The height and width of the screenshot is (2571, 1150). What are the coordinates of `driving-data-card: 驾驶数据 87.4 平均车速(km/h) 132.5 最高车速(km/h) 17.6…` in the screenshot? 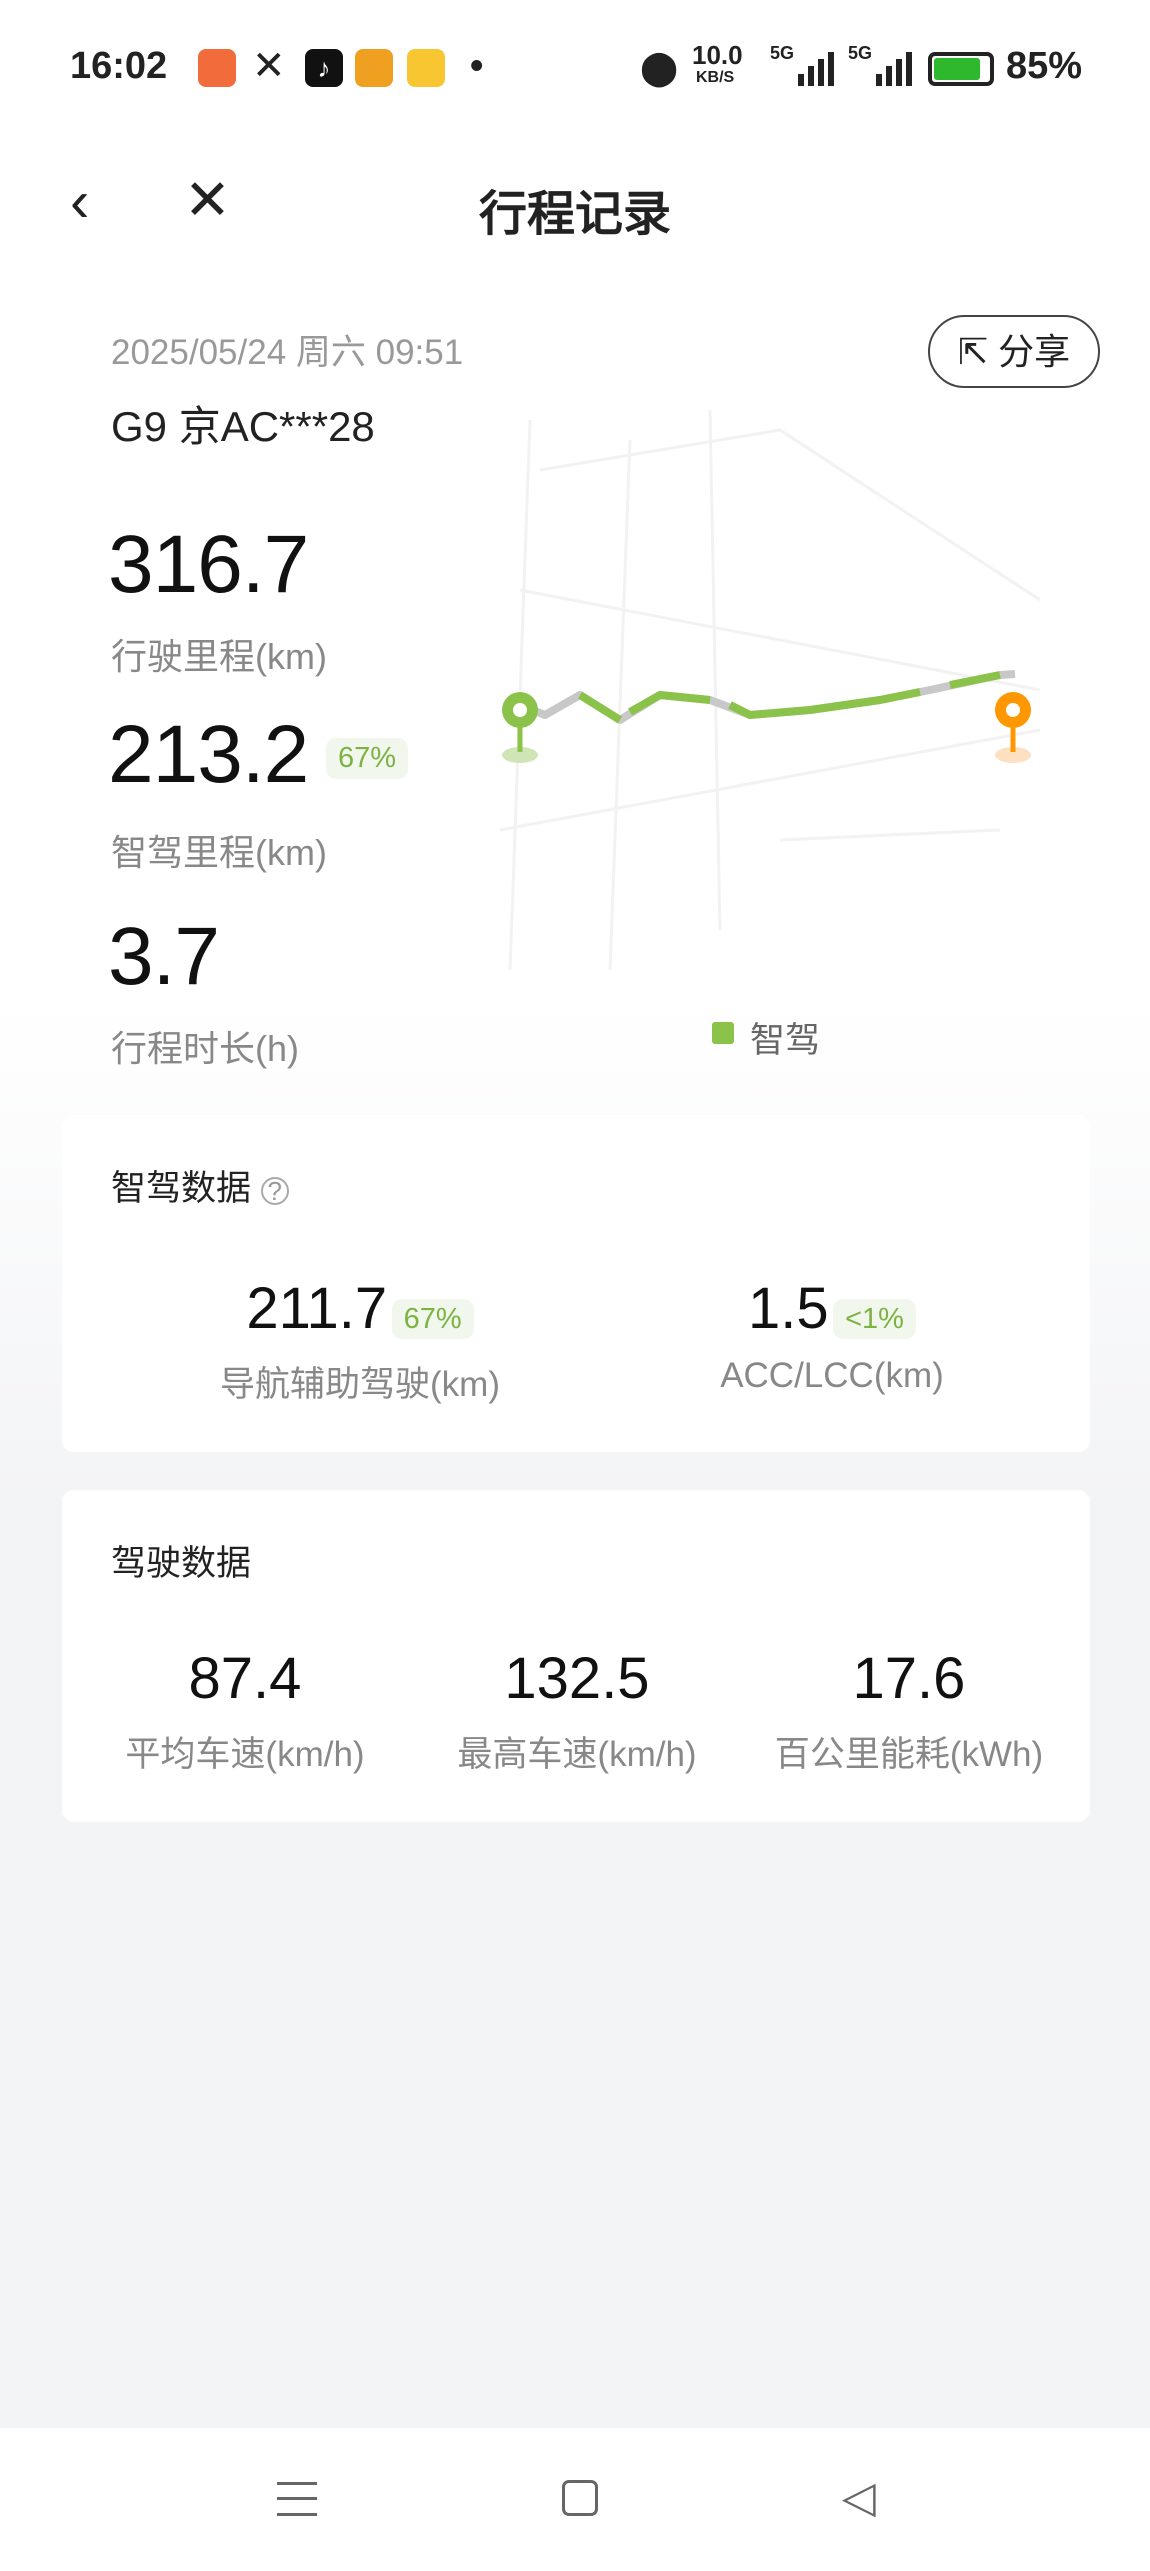 It's located at (576, 1656).